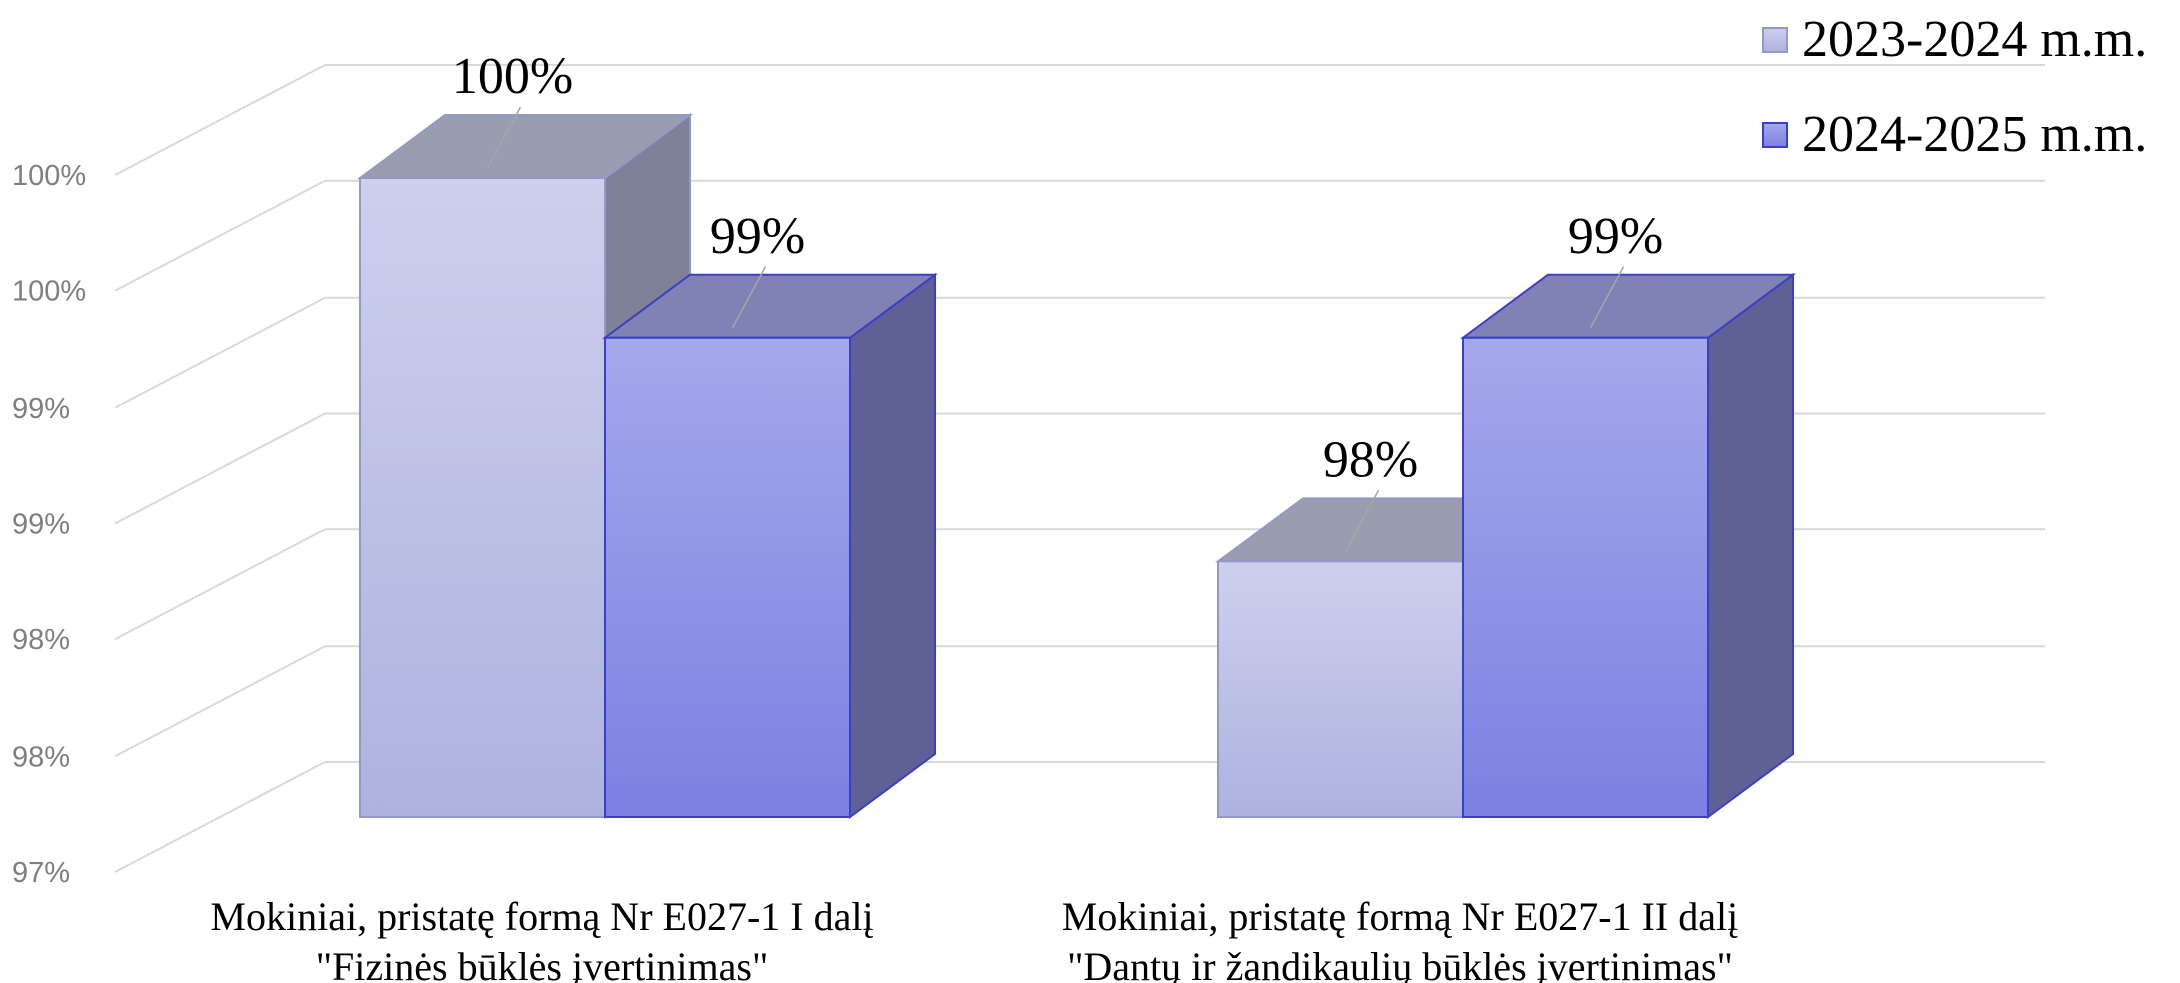  What do you see at coordinates (1954, 87) in the screenshot?
I see `legend: 2023-2024 m.m. 2024-2025 m.m.` at bounding box center [1954, 87].